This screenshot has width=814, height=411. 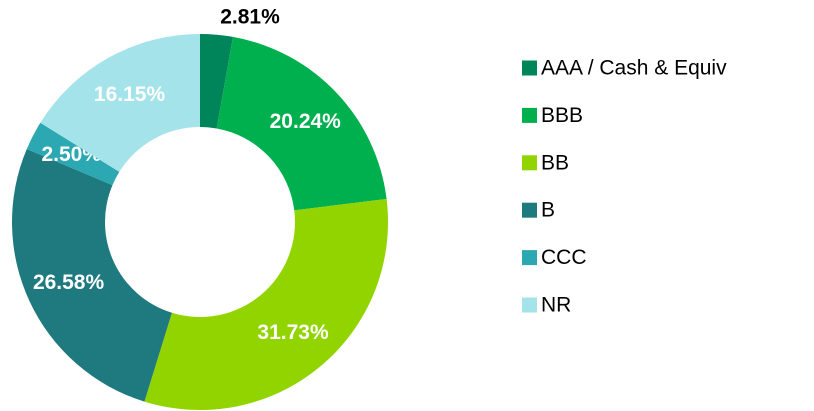 I want to click on data-label: 16.15%, so click(x=130, y=94).